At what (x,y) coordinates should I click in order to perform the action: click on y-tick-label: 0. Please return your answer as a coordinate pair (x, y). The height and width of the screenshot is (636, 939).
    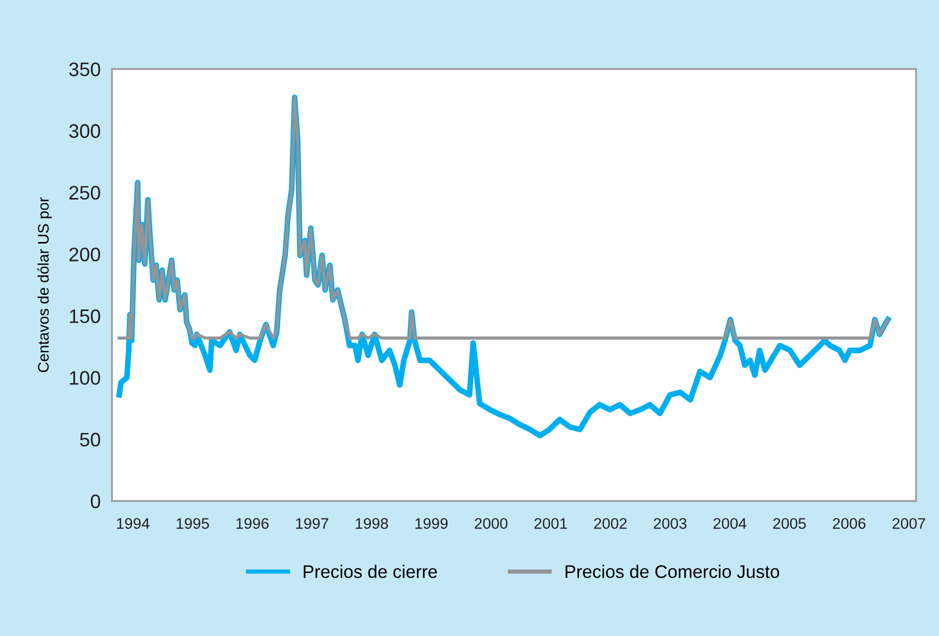
    Looking at the image, I should click on (95, 501).